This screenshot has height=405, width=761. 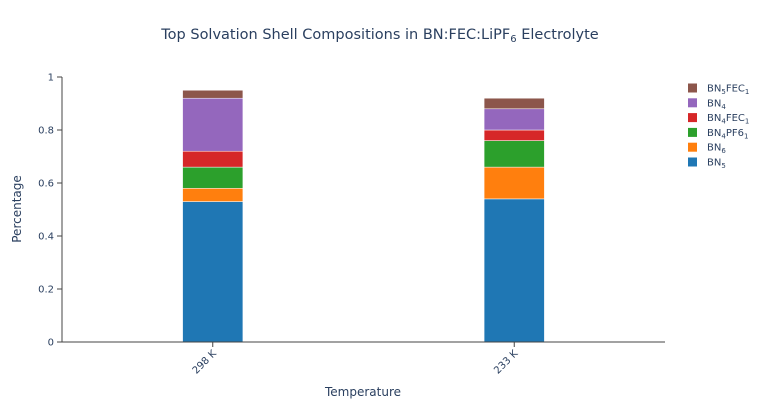 What do you see at coordinates (46, 290) in the screenshot?
I see `y-tick-label: 0.2` at bounding box center [46, 290].